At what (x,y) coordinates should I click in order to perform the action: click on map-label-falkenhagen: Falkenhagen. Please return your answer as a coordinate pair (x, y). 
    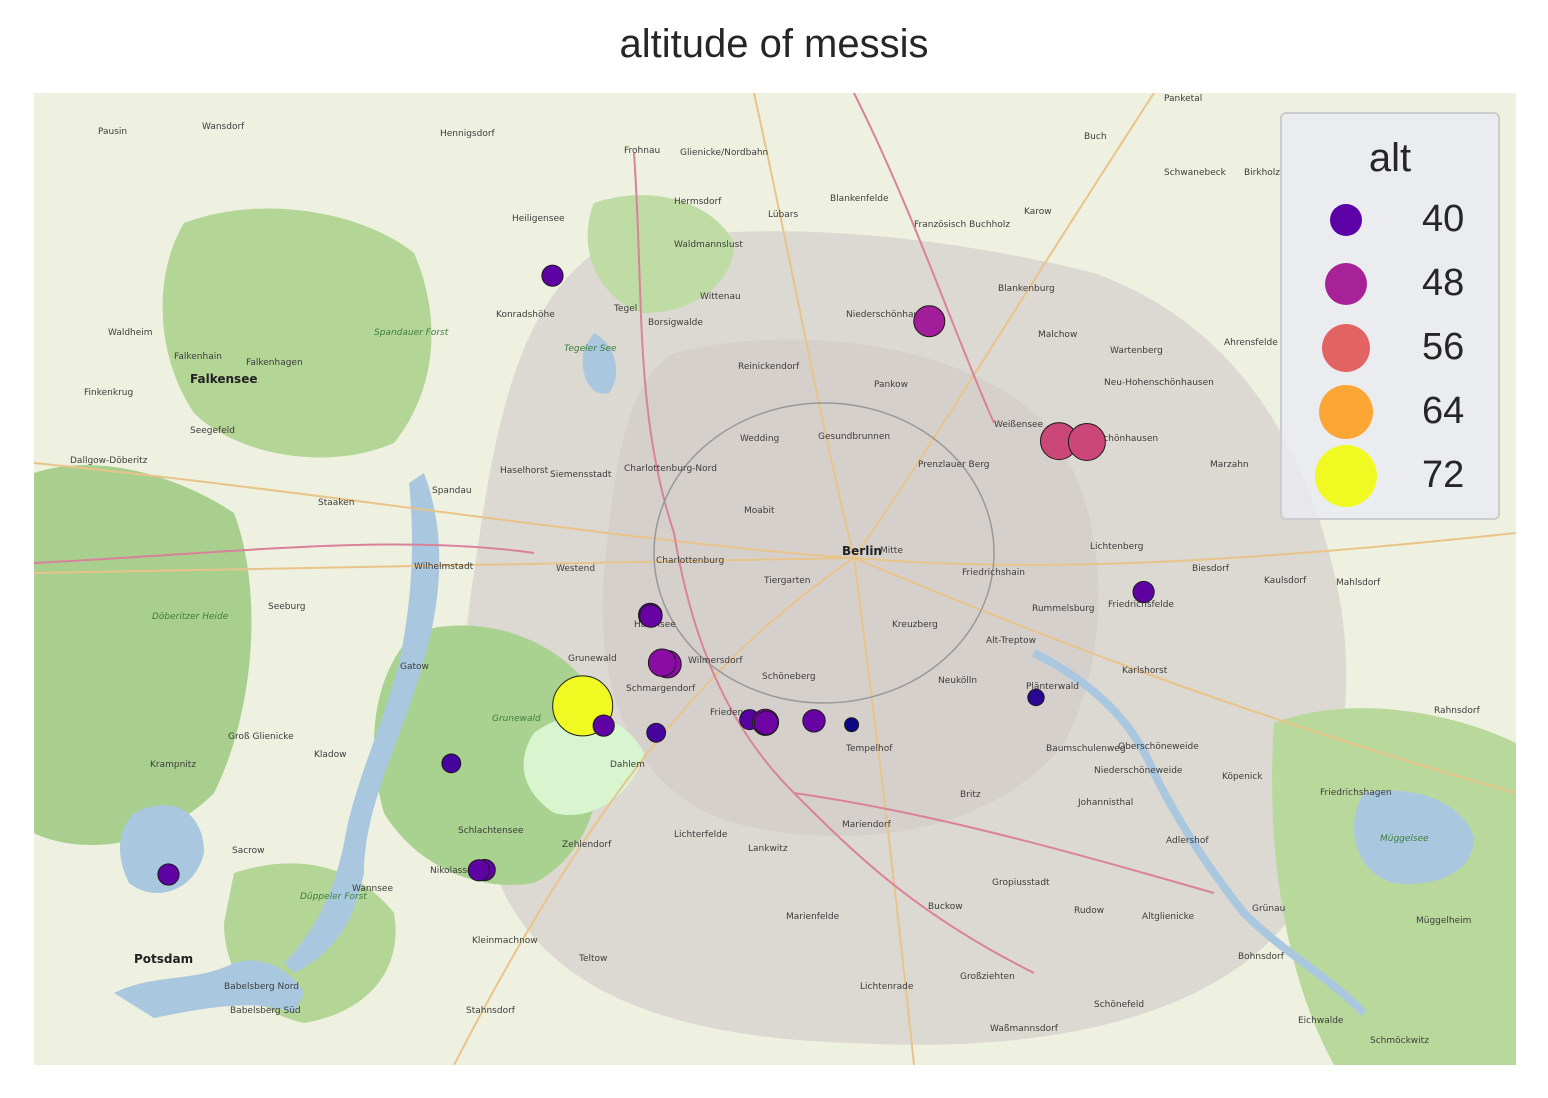
    Looking at the image, I should click on (274, 363).